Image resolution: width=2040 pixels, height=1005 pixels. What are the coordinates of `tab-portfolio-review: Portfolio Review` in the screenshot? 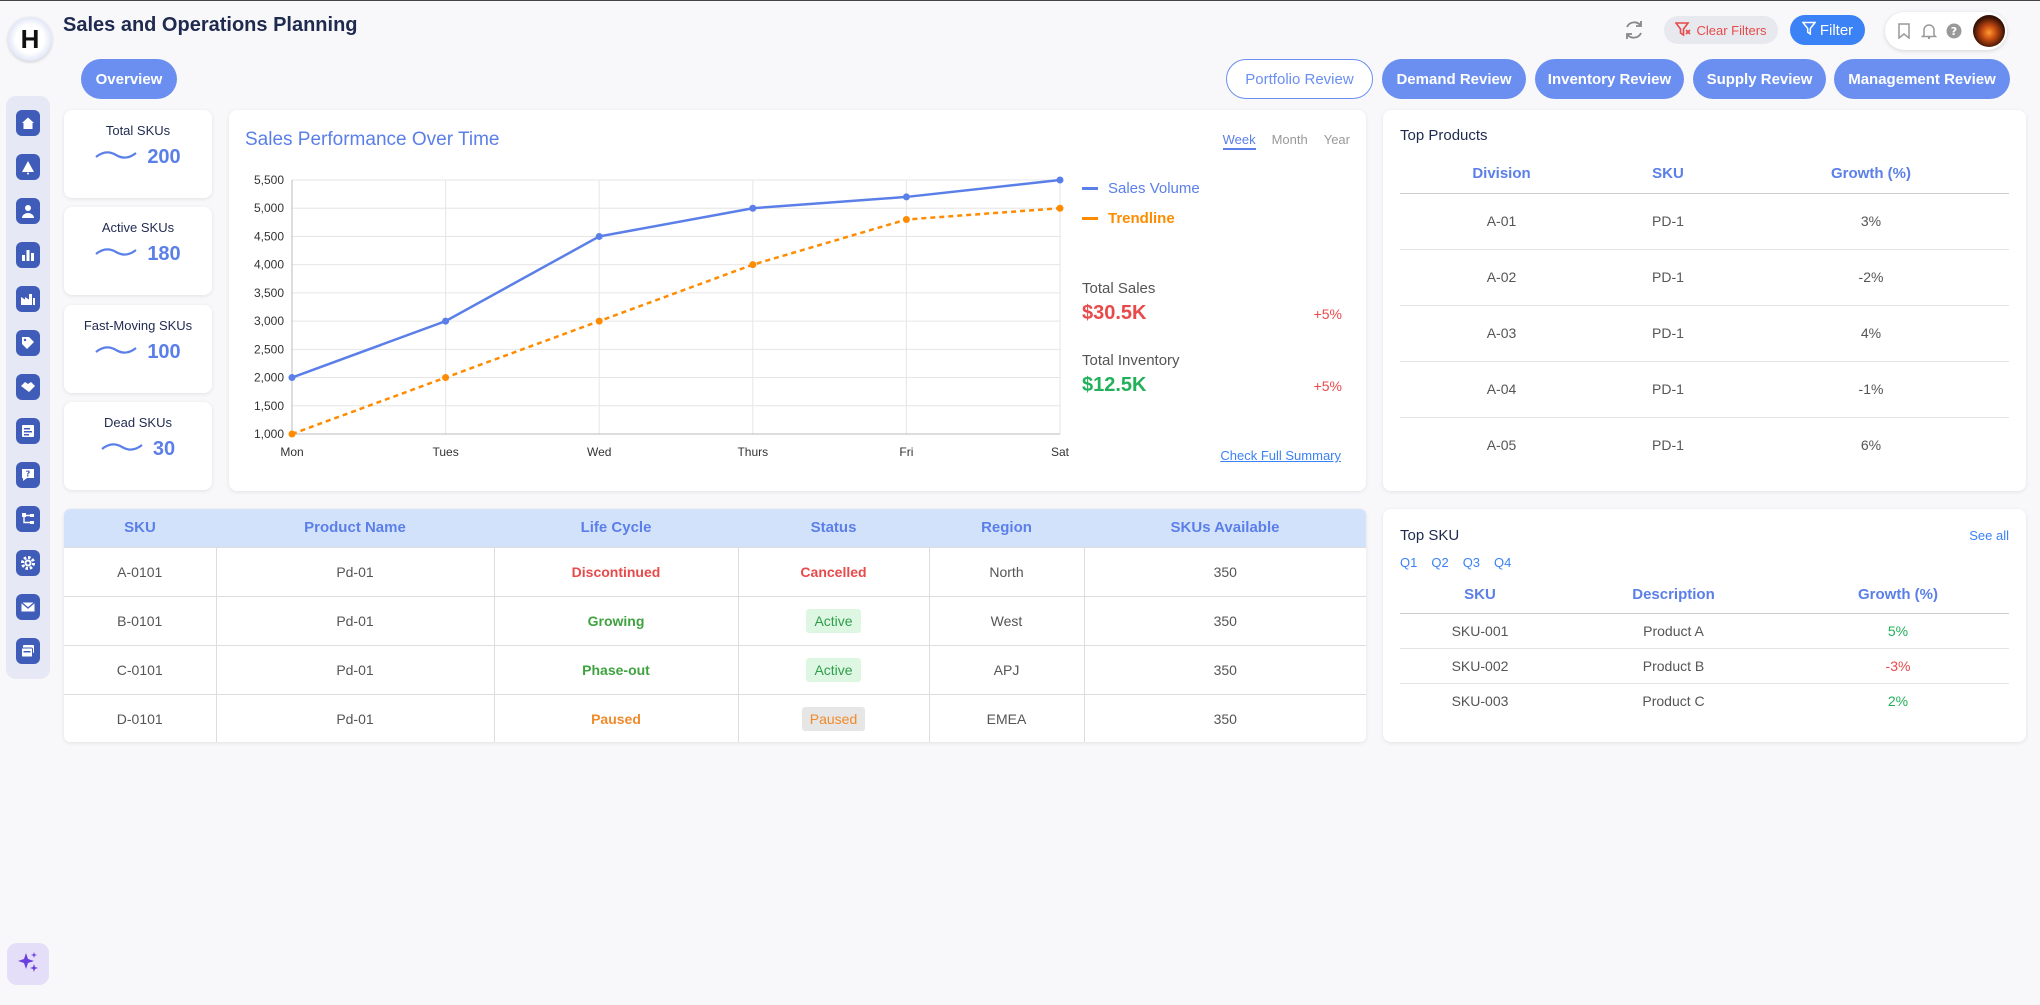 It's located at (1299, 79).